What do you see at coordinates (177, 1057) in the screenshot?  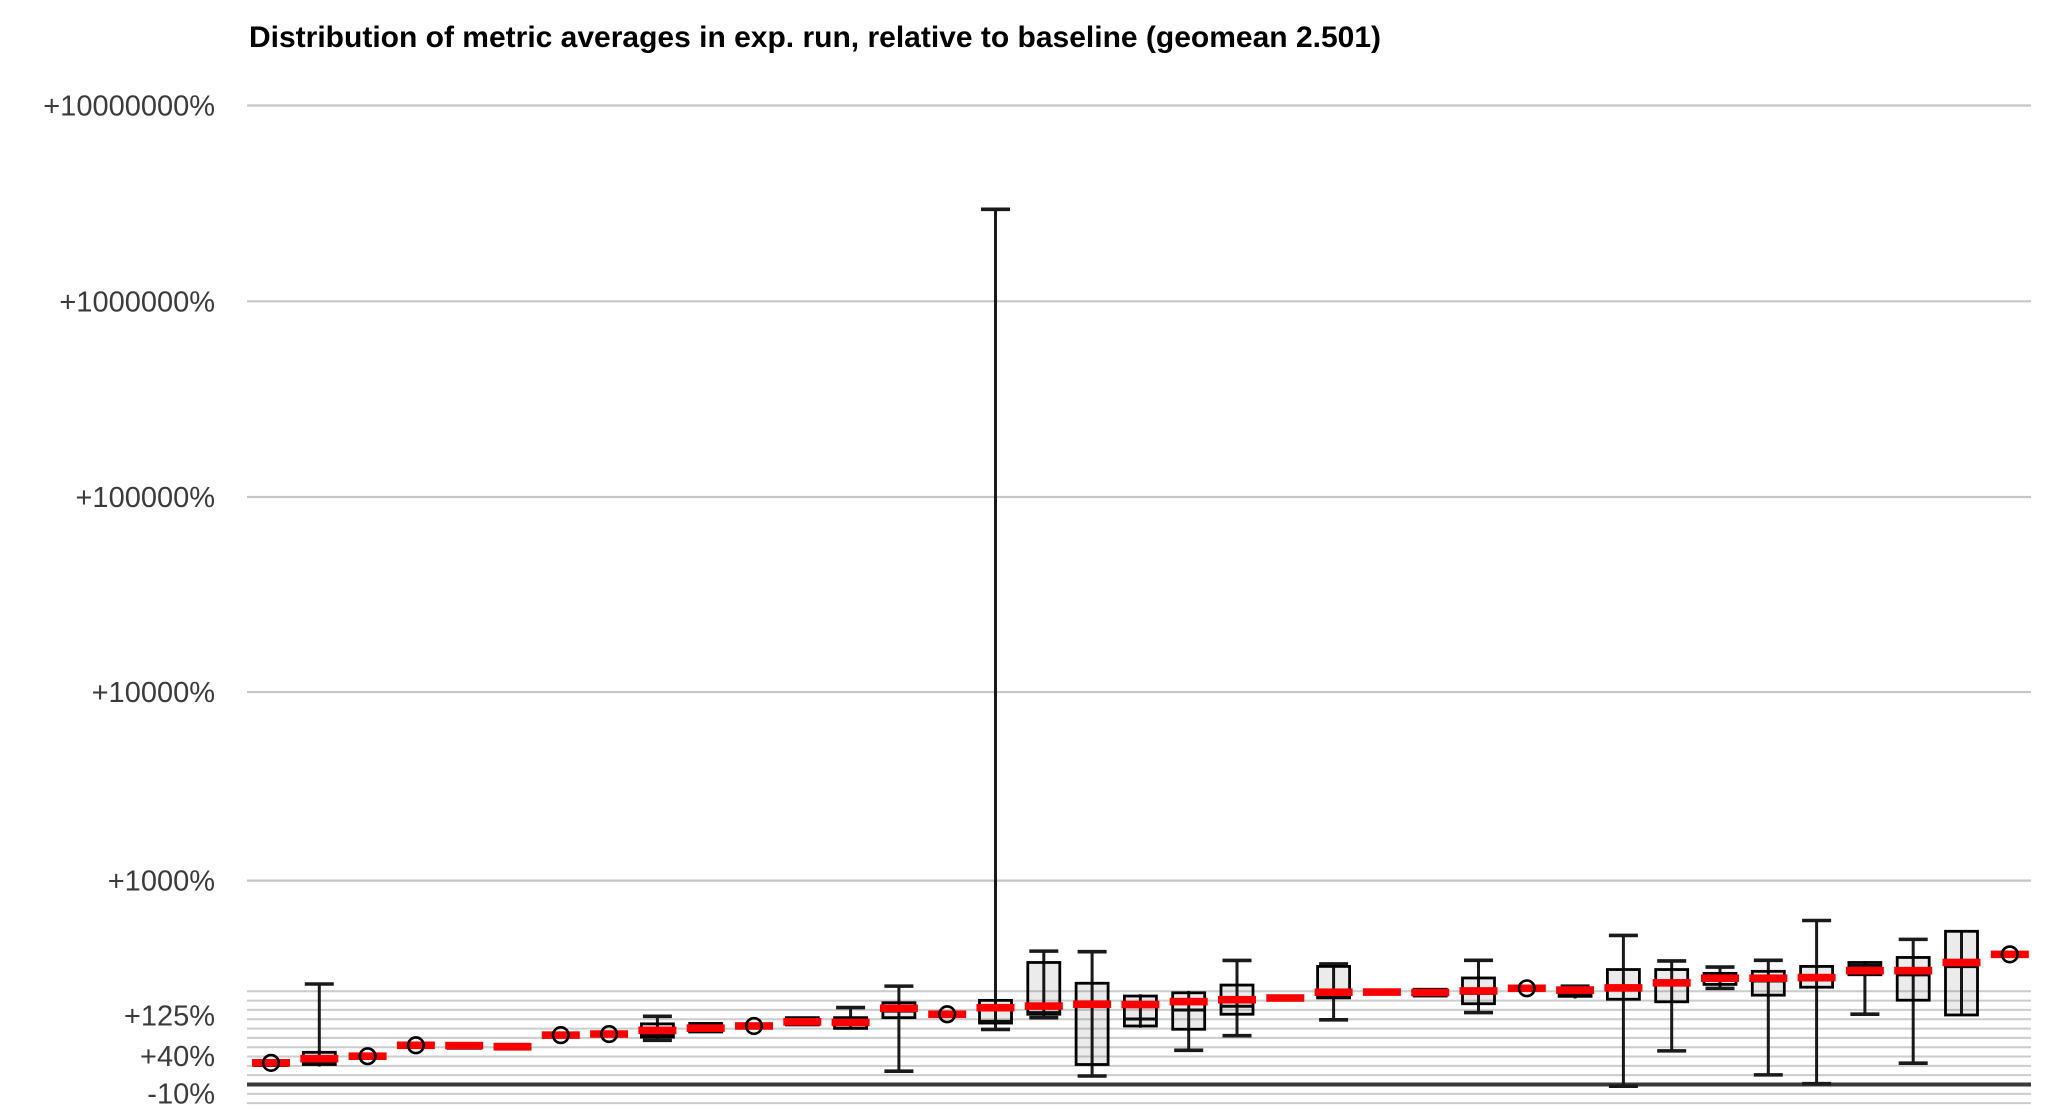 I see `y-tick-label: +40%` at bounding box center [177, 1057].